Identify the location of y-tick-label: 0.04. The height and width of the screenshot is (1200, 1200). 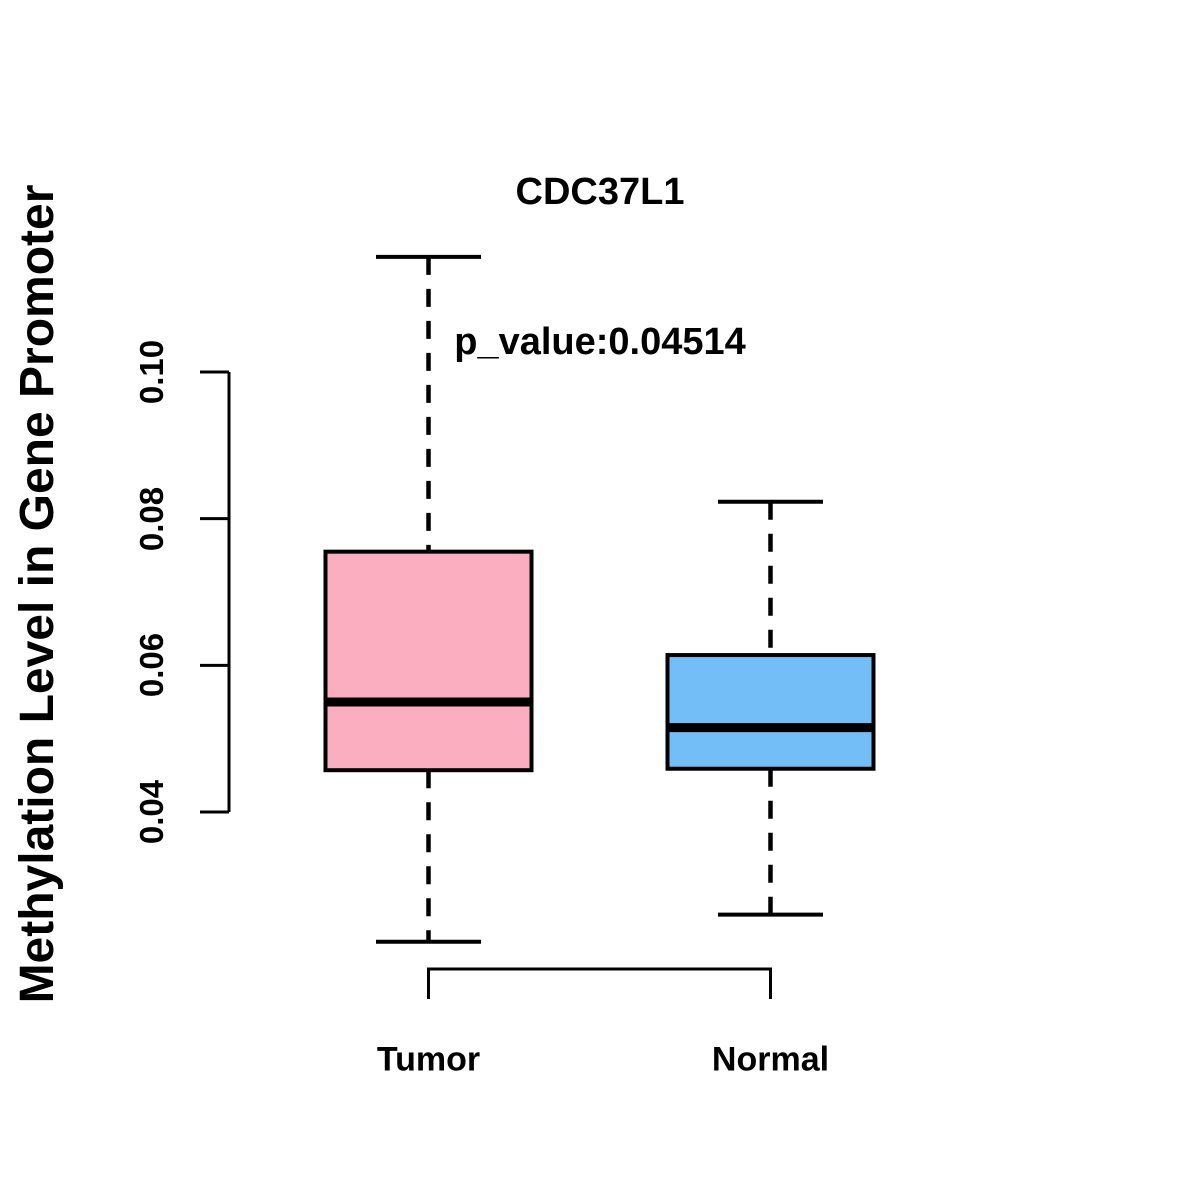
(151, 812).